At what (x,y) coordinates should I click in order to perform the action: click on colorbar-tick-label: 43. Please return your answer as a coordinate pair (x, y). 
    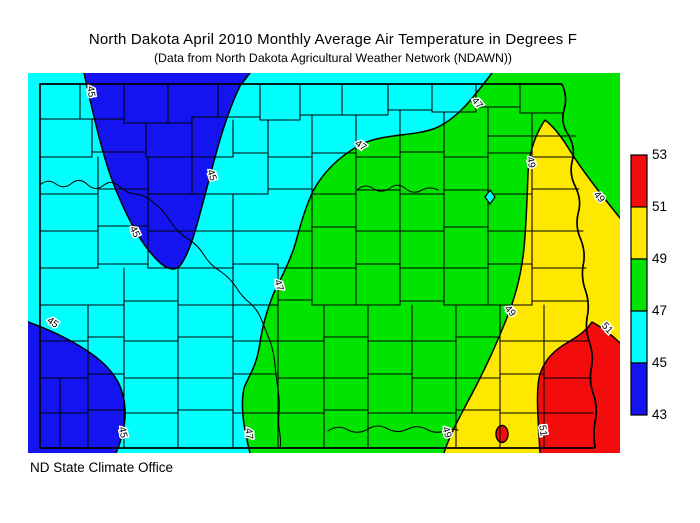
    Looking at the image, I should click on (660, 414).